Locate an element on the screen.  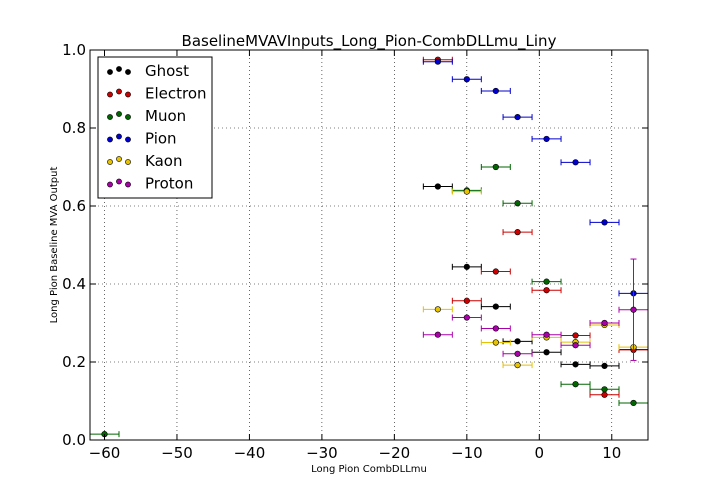
x-axis-label: Long Pion CombDLLmu is located at coordinates (369, 469).